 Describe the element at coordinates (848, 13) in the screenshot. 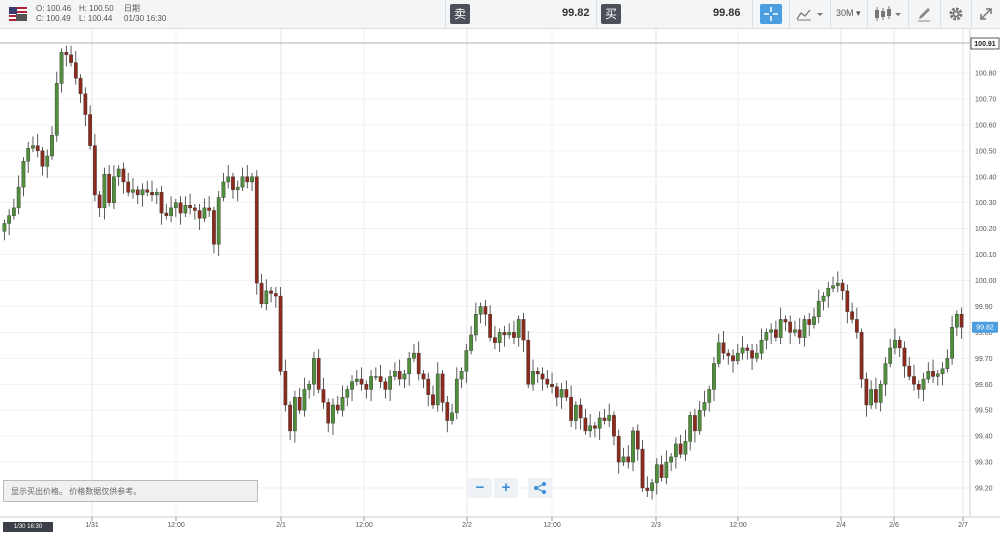

I see `timeframe-select: 30M ▾` at that location.